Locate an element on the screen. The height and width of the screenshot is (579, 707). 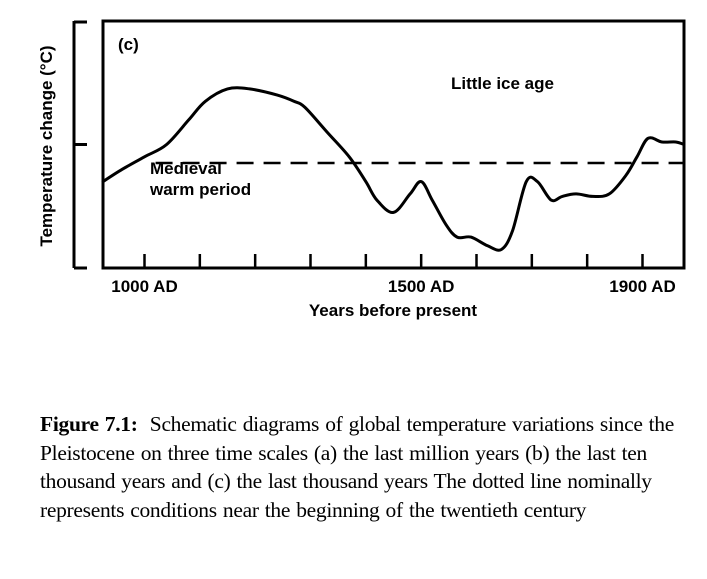
figure-label: Figure 7.1: is located at coordinates (89, 424).